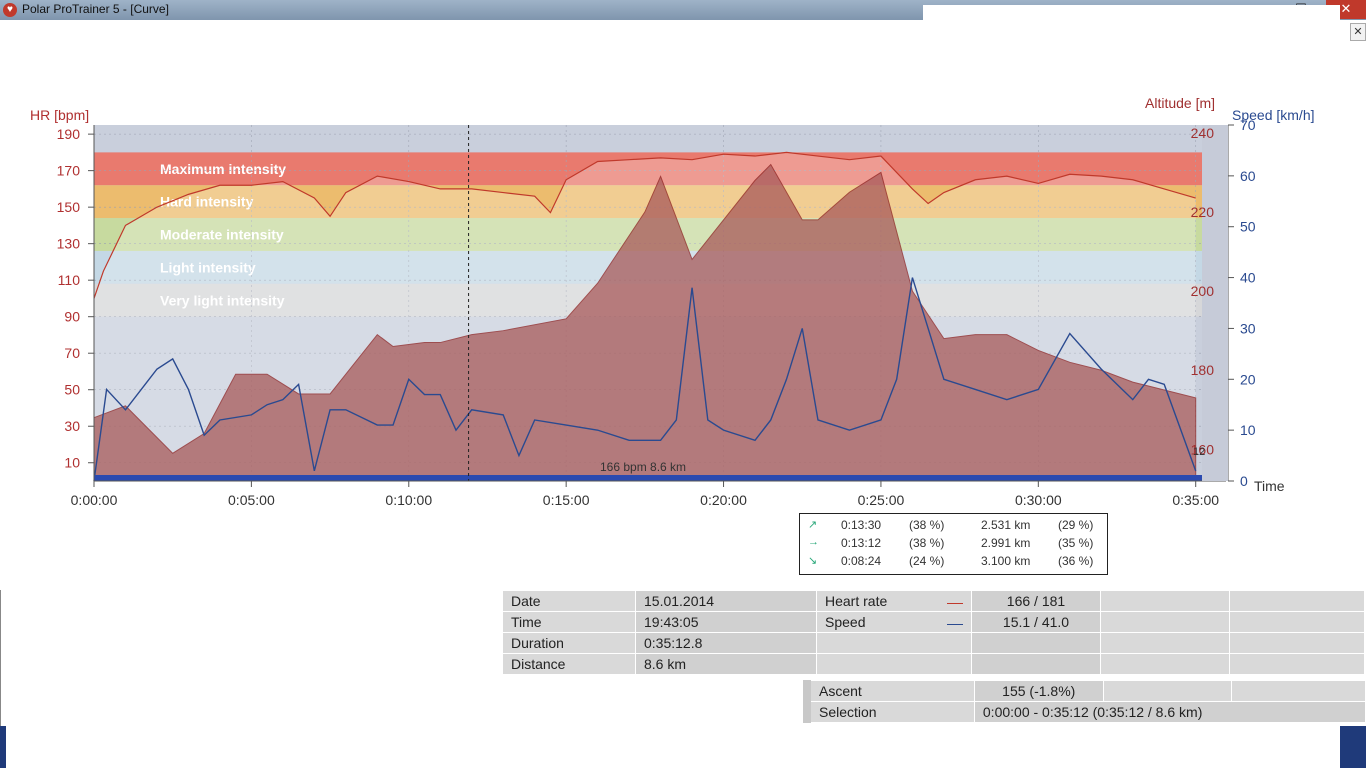  I want to click on hr-legend-line-icon, so click(955, 603).